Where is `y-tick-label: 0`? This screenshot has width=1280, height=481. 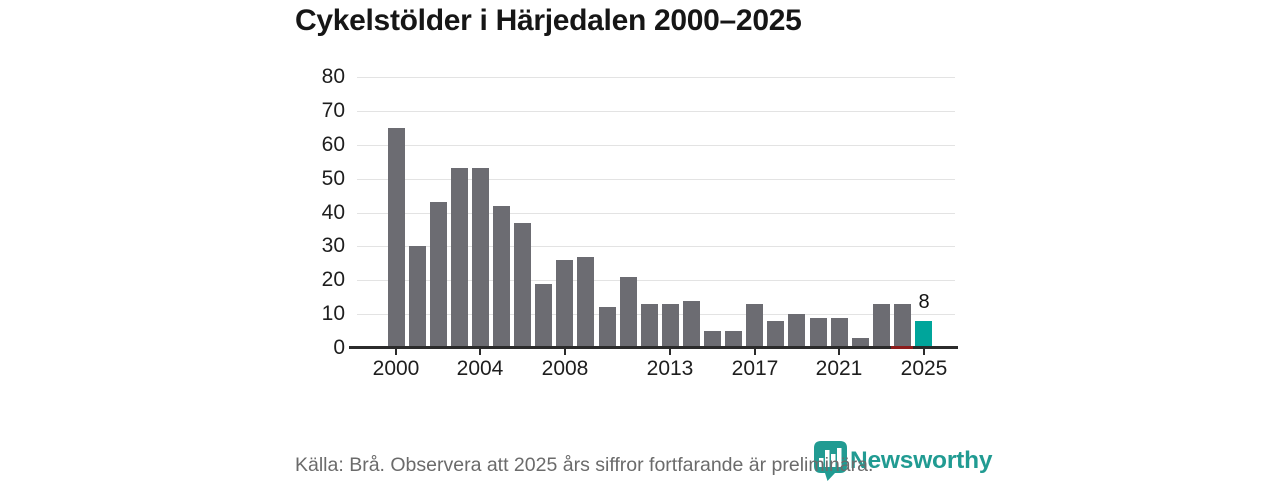
y-tick-label: 0 is located at coordinates (339, 347).